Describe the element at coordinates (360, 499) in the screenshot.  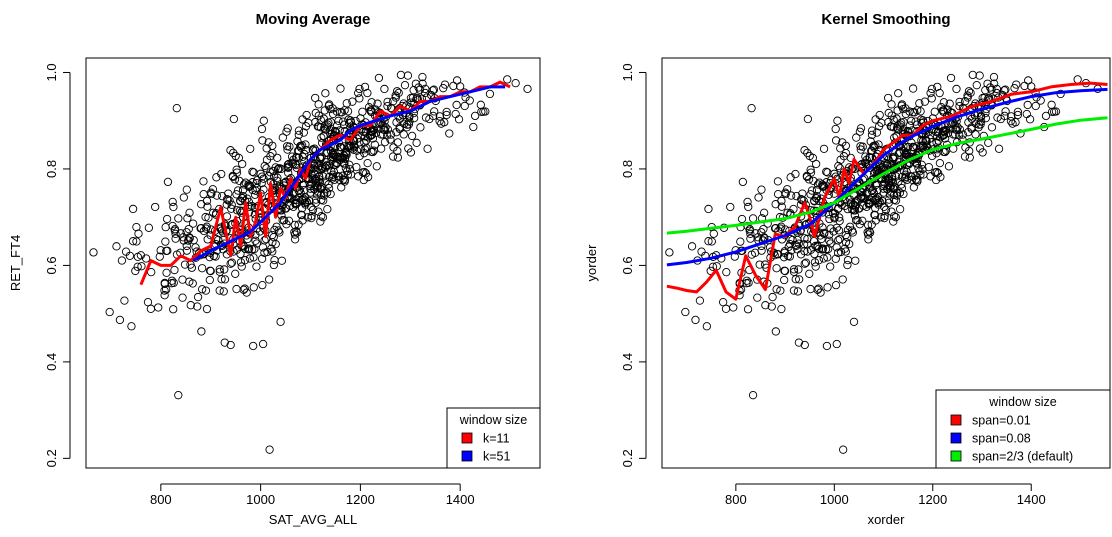
I see `x-tick-label: 1200` at that location.